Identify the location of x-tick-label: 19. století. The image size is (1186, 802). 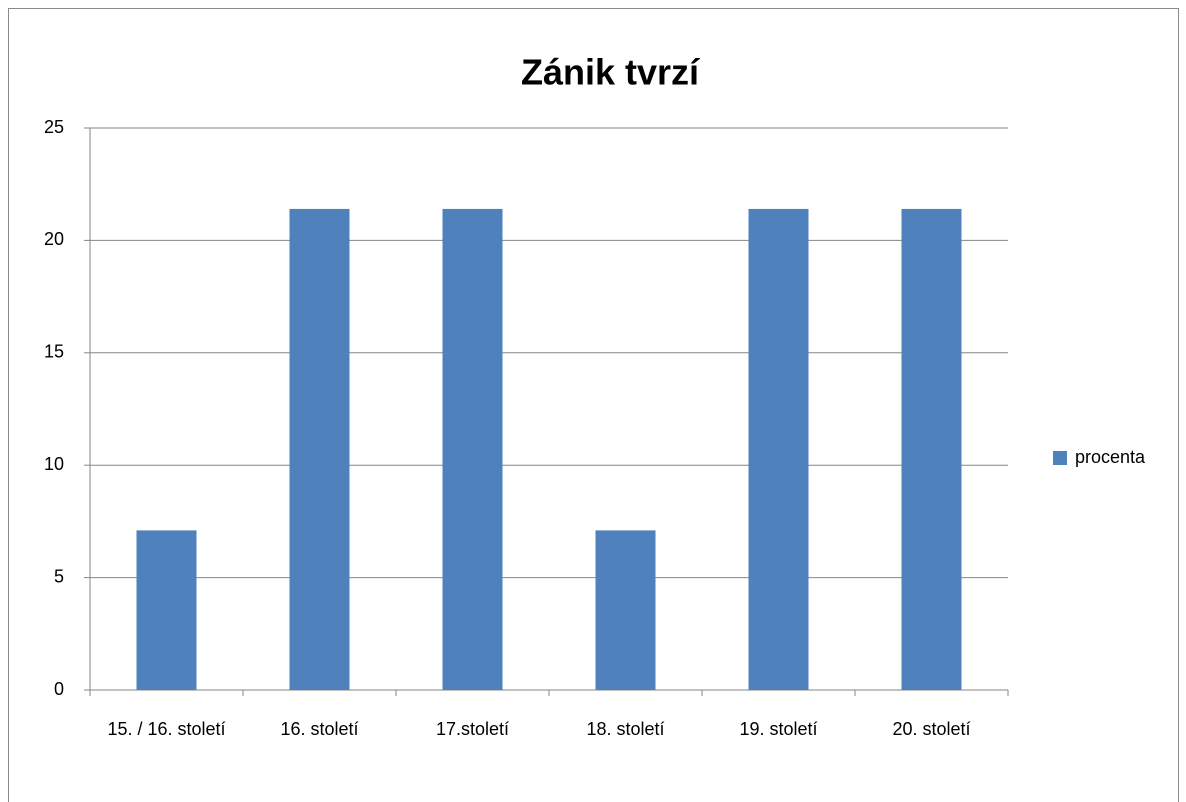
(778, 729).